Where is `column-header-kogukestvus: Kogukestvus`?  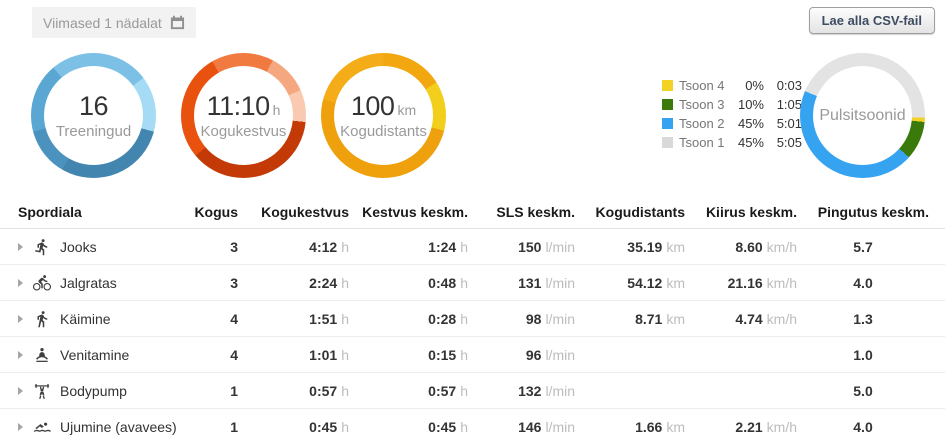 column-header-kogukestvus: Kogukestvus is located at coordinates (305, 212).